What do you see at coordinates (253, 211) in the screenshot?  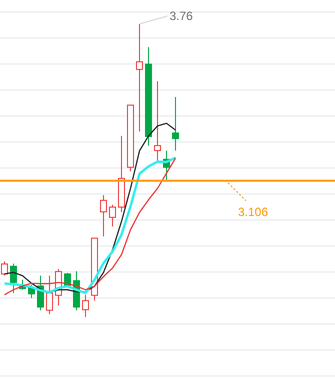 I see `text: 3.106` at bounding box center [253, 211].